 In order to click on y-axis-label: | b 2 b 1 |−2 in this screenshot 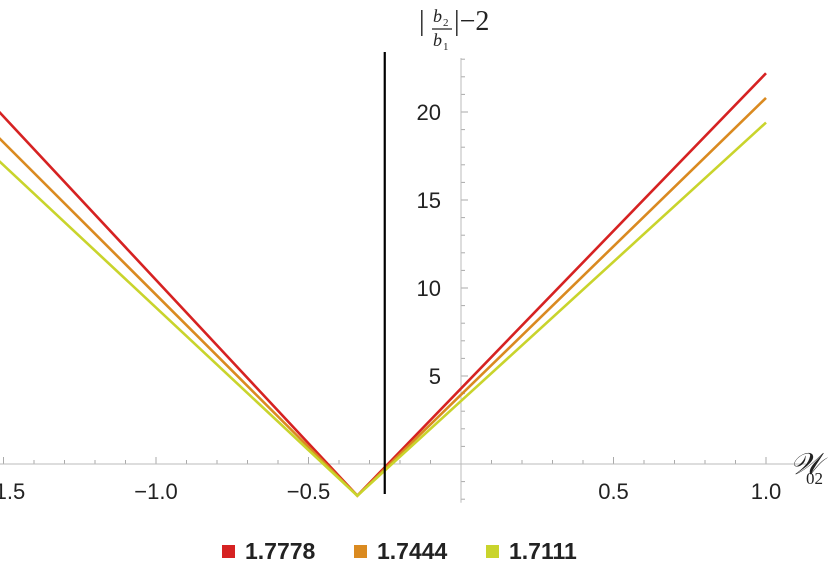, I will do `click(454, 29)`.